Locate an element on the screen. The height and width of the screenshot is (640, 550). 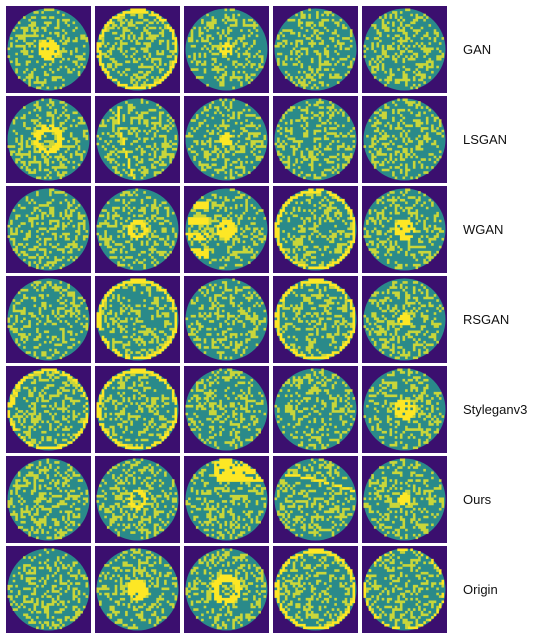
row-label: Ours is located at coordinates (477, 499).